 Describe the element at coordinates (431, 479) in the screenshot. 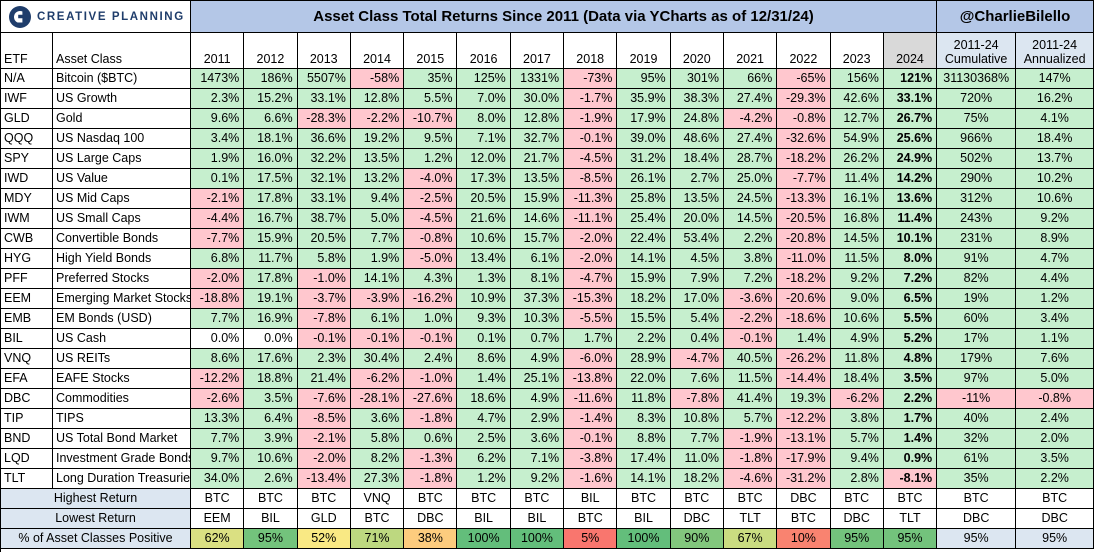

I see `return-cell: -1.8%` at that location.